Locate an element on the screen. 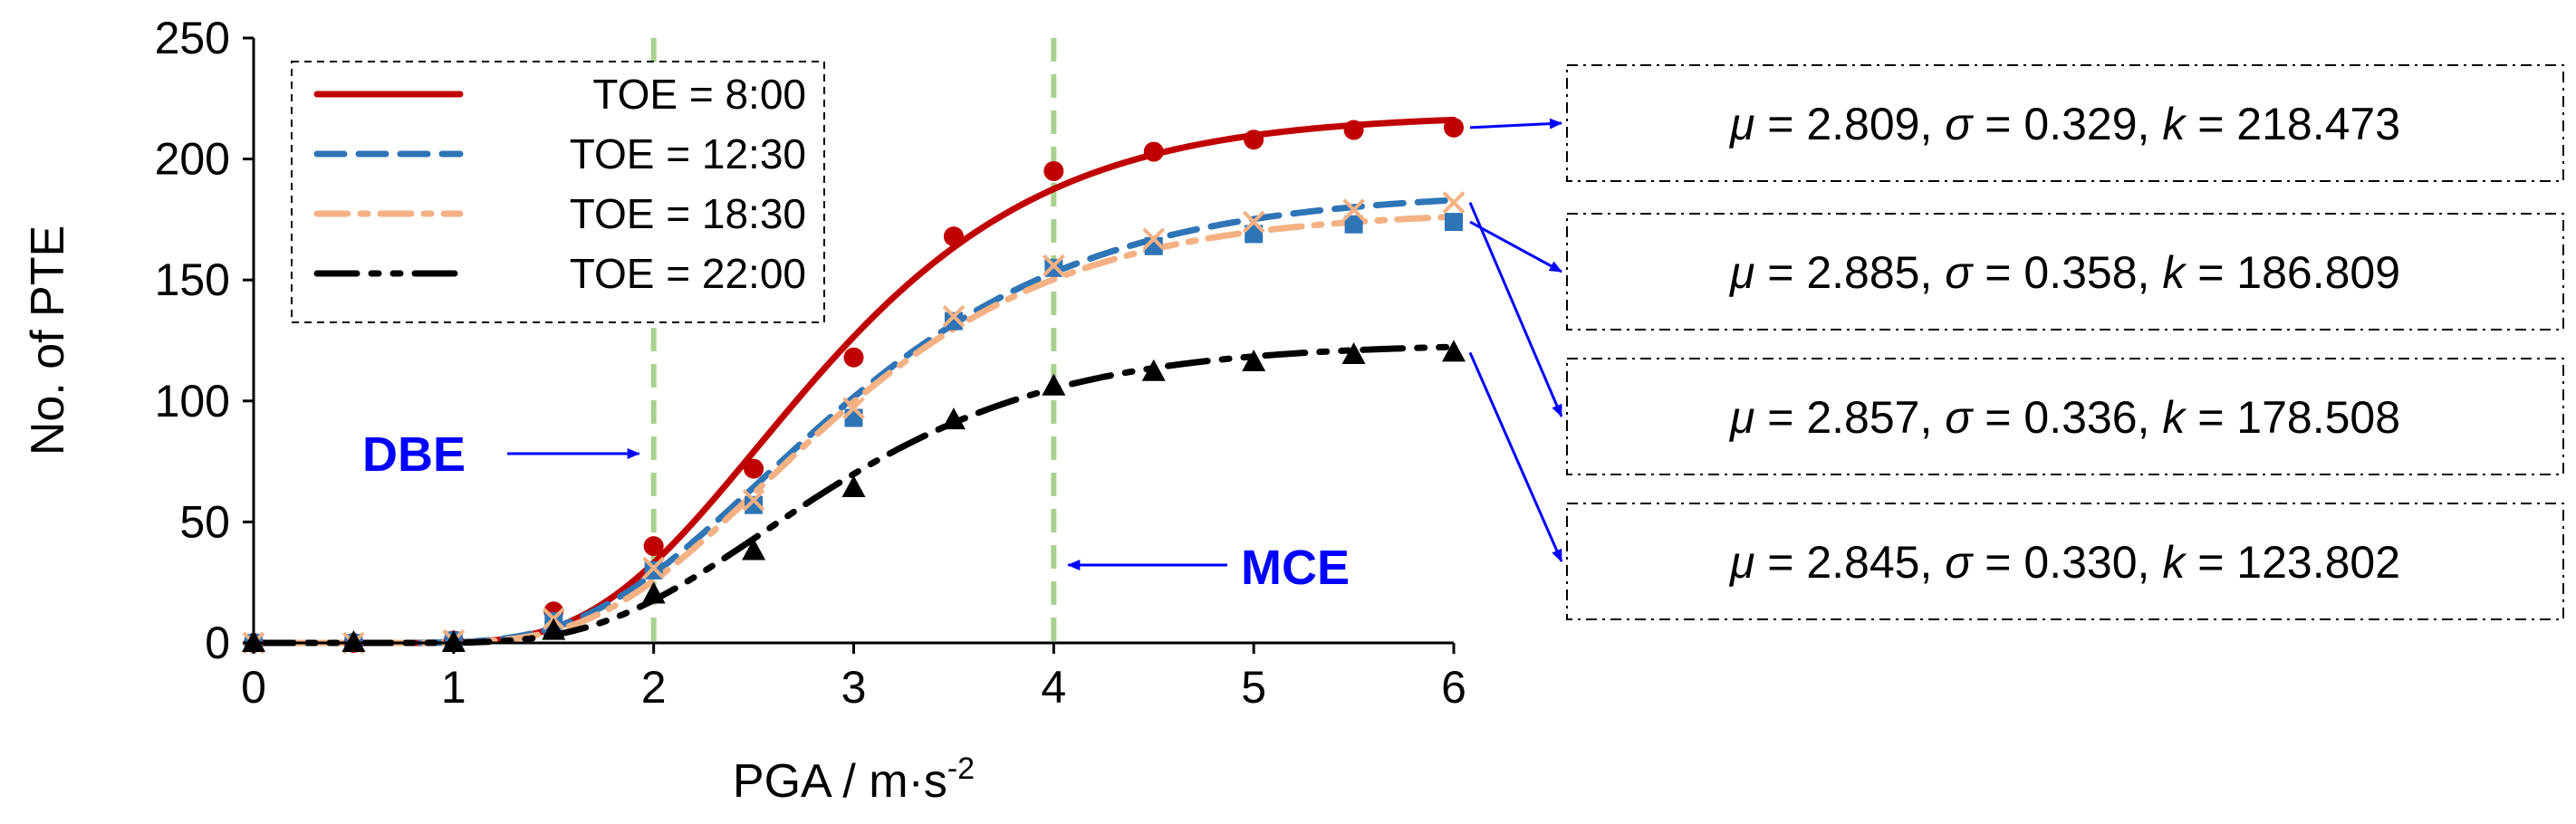 This screenshot has width=2576, height=824. dbe-label: DBE is located at coordinates (414, 455).